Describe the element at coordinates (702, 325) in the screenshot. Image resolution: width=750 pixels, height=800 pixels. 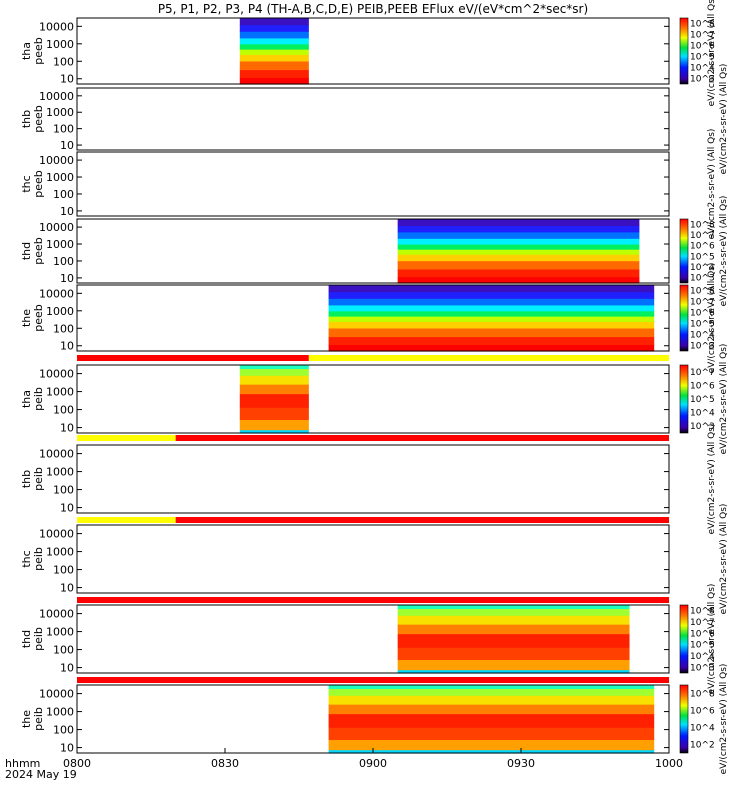
I see `colorbar-tick-label: 10^5` at that location.